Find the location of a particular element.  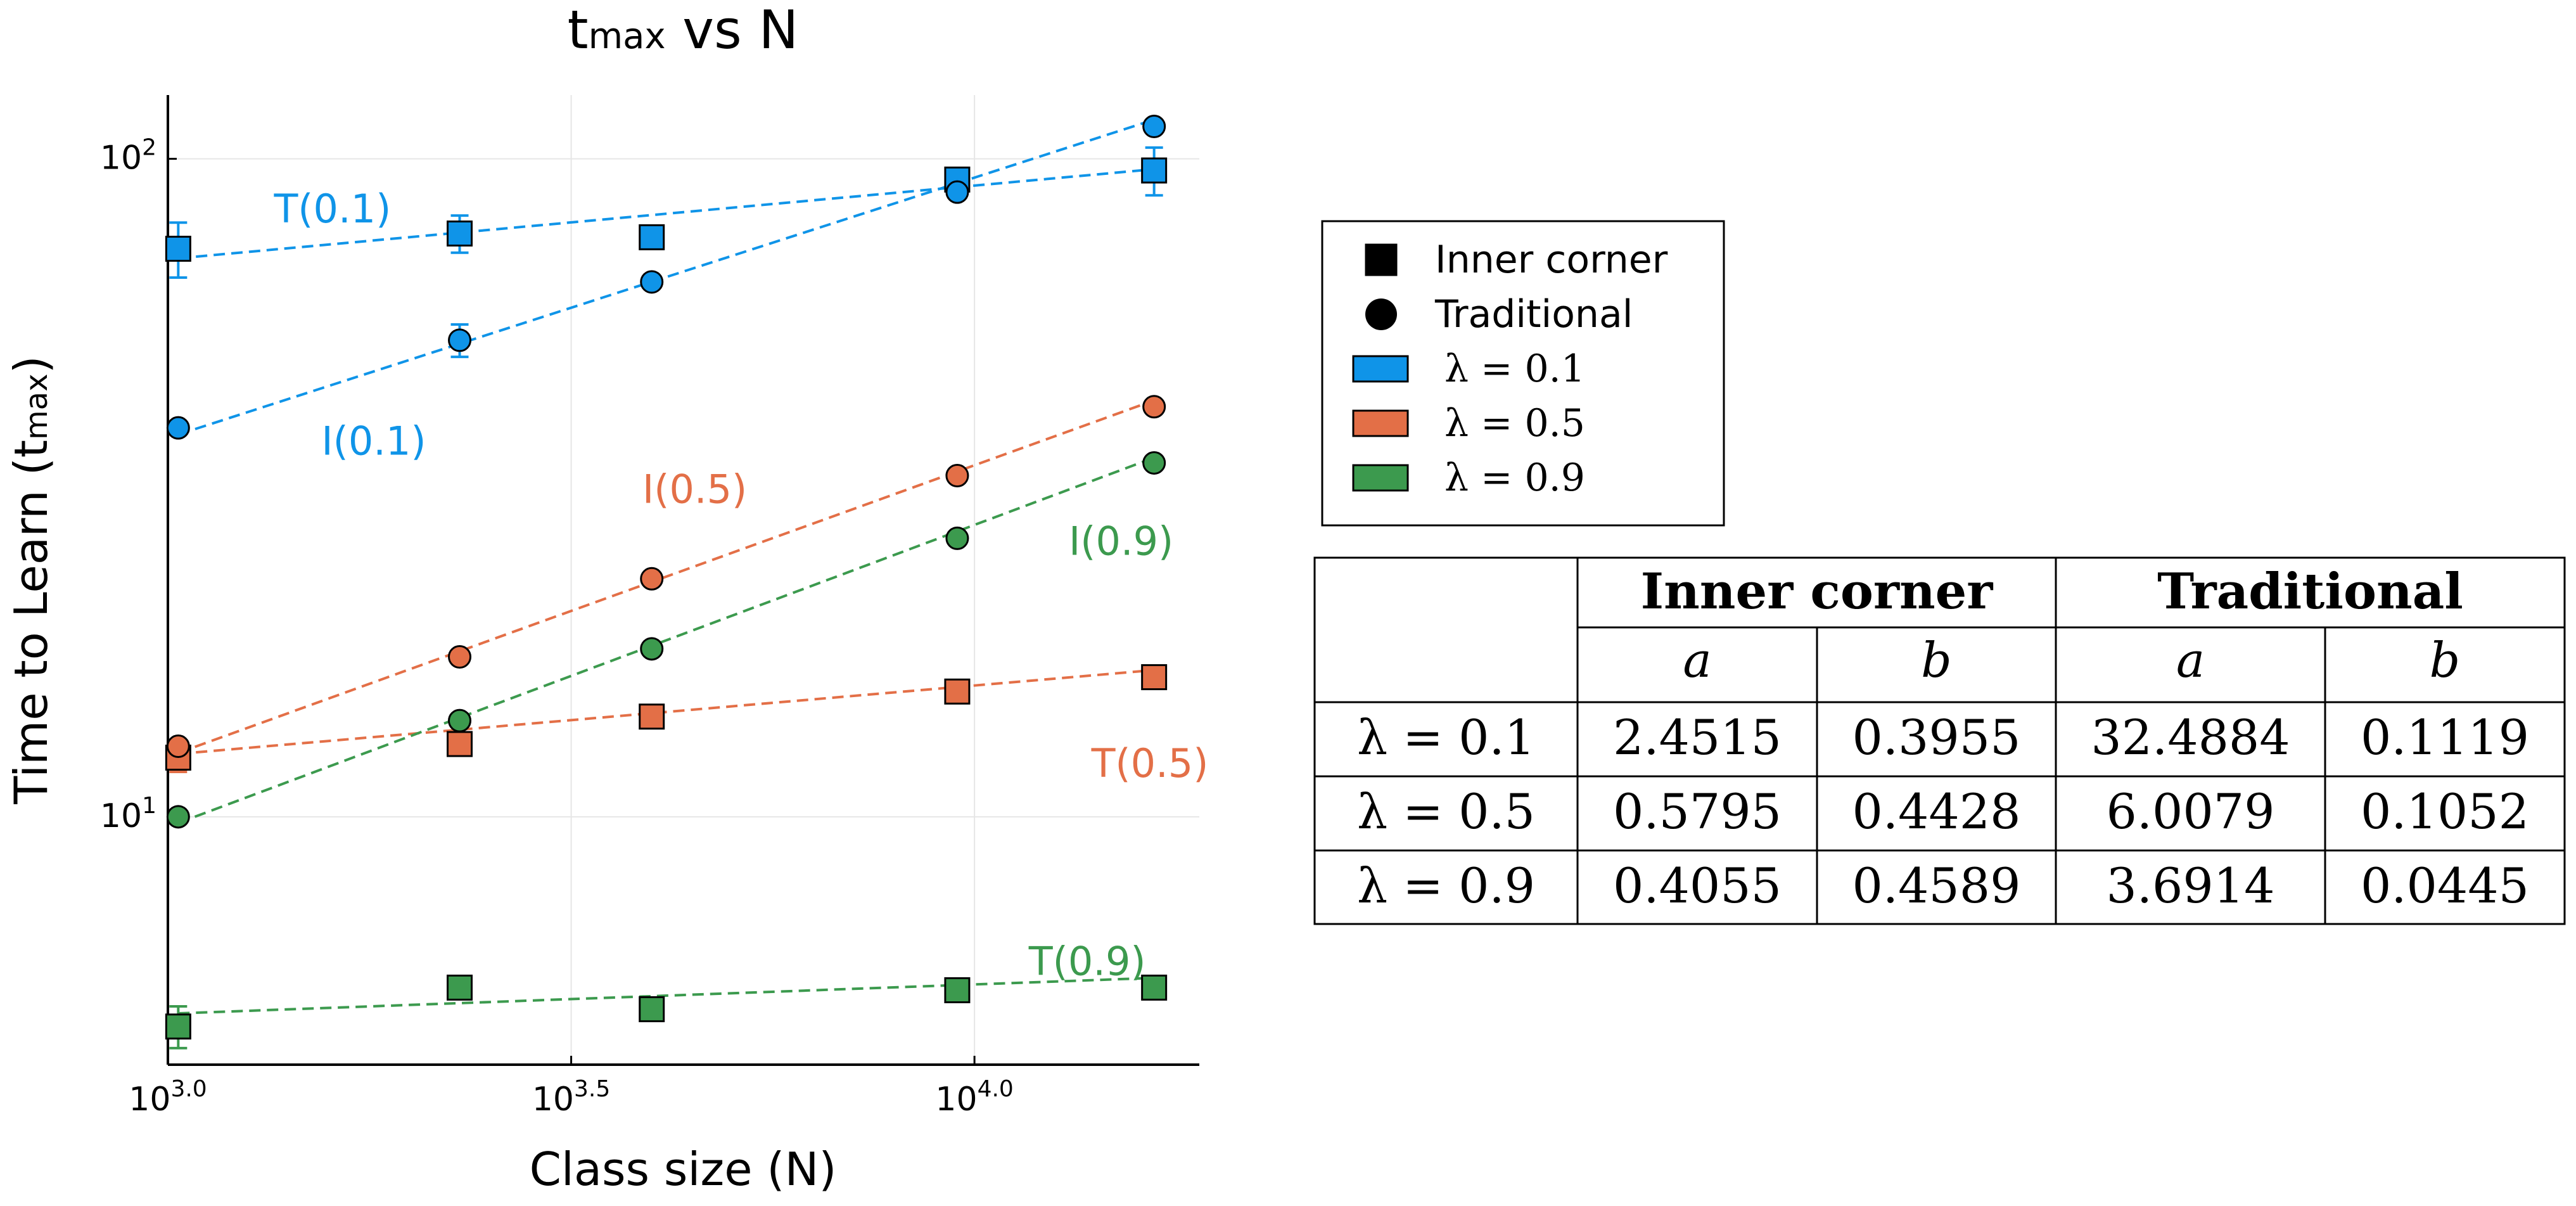

table-row-label: λ = 0.1 is located at coordinates (1446, 737).